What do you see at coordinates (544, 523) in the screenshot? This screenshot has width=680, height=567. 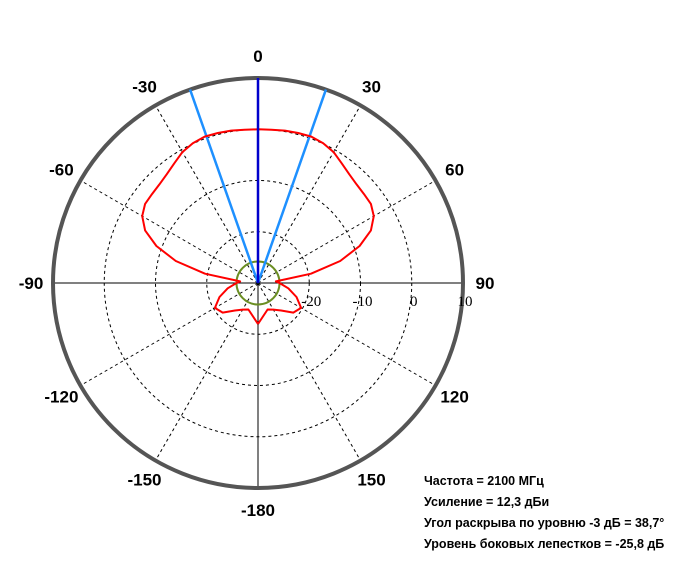 I see `beamwidth-text: Угол раскрыва по уровню -3 дБ = 38,7°` at bounding box center [544, 523].